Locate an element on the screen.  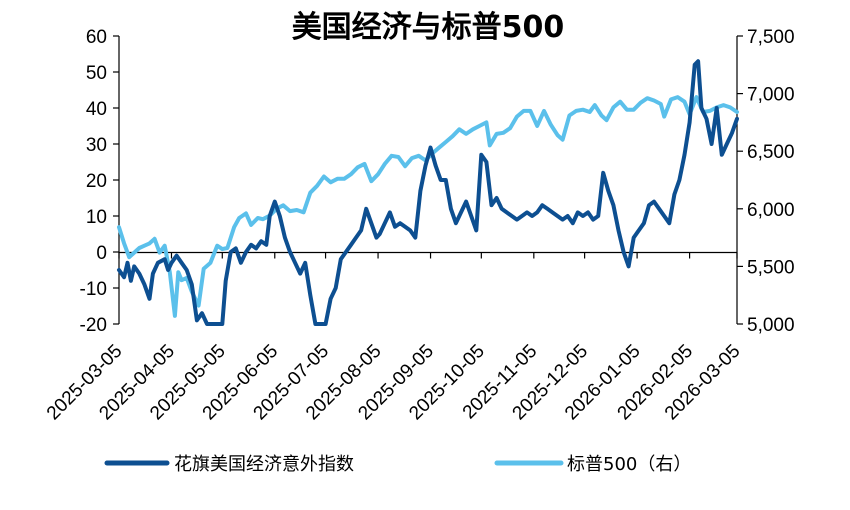
right-tick-label: 5,500 is located at coordinates (771, 267).